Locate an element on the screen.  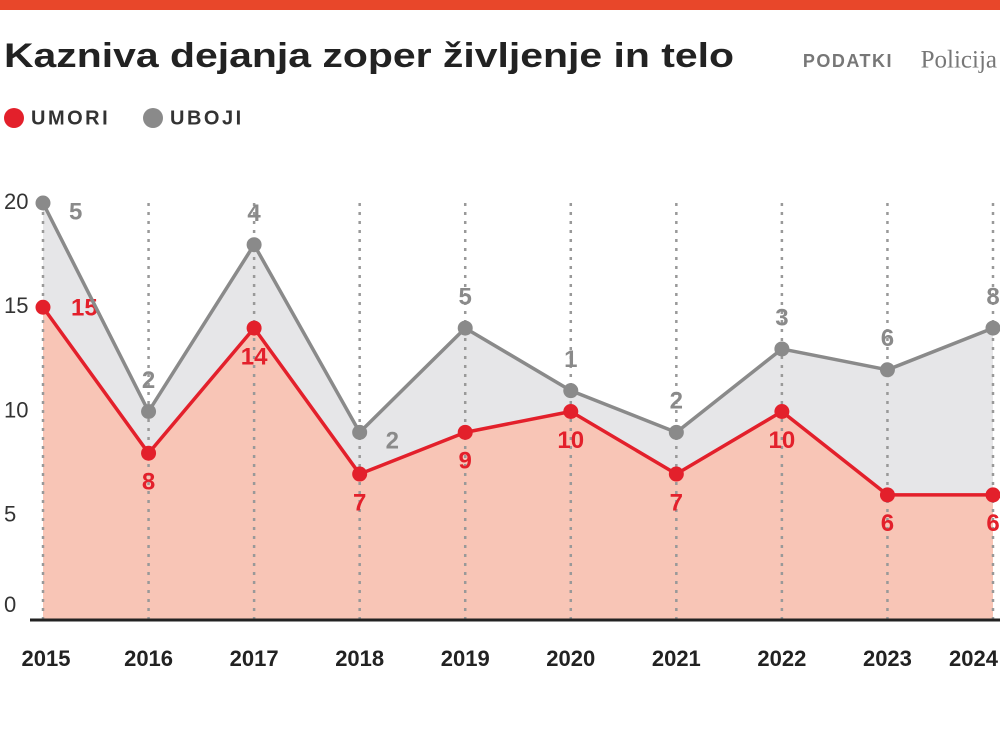
x-tick-label: 2020 is located at coordinates (570, 658).